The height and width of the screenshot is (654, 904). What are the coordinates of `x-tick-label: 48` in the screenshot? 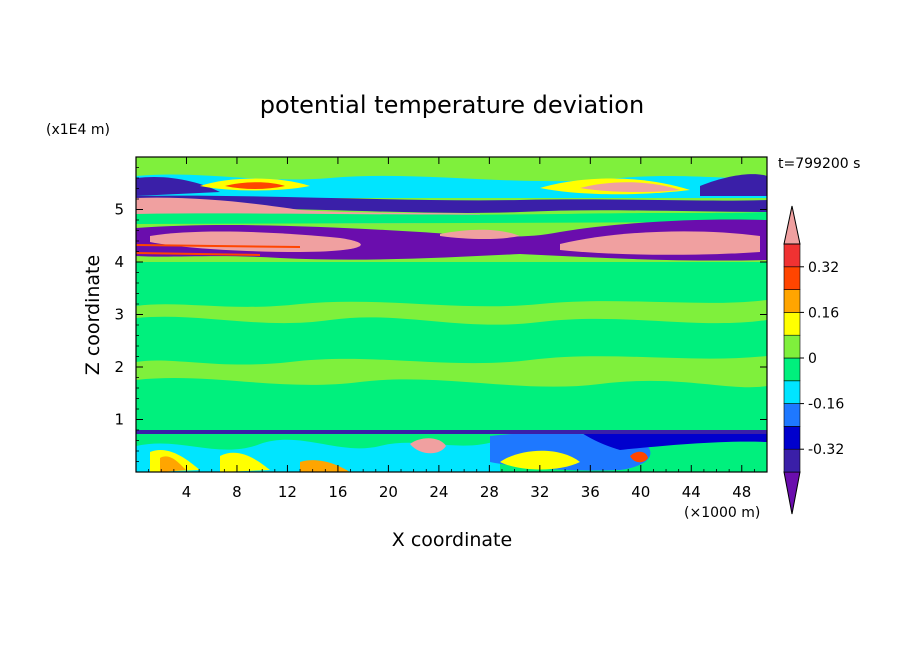 It's located at (741, 492).